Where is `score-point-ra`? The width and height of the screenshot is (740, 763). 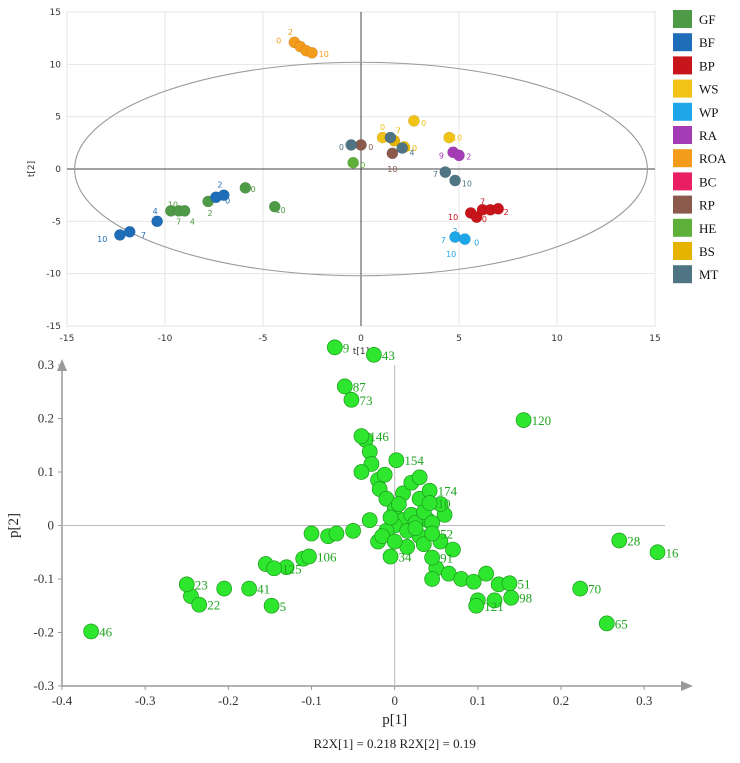
score-point-ra is located at coordinates (459, 155).